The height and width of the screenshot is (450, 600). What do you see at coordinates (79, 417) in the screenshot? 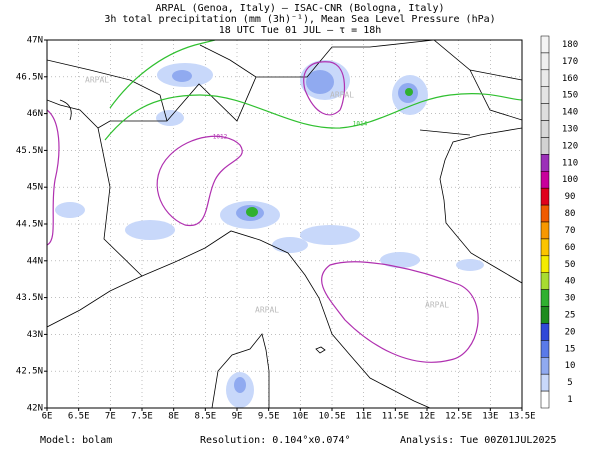
I see `lon-label: 6.5E` at bounding box center [79, 417].